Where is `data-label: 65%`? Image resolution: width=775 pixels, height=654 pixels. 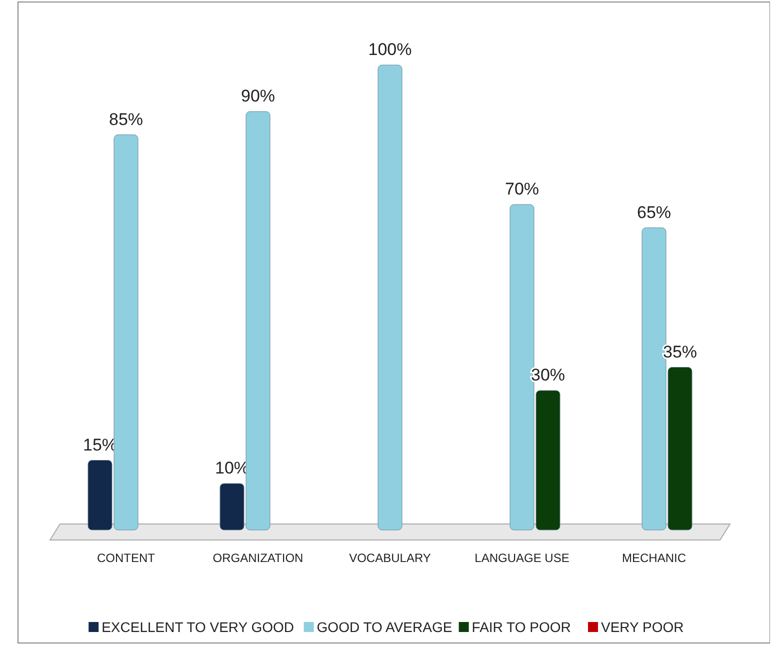 data-label: 65% is located at coordinates (654, 212).